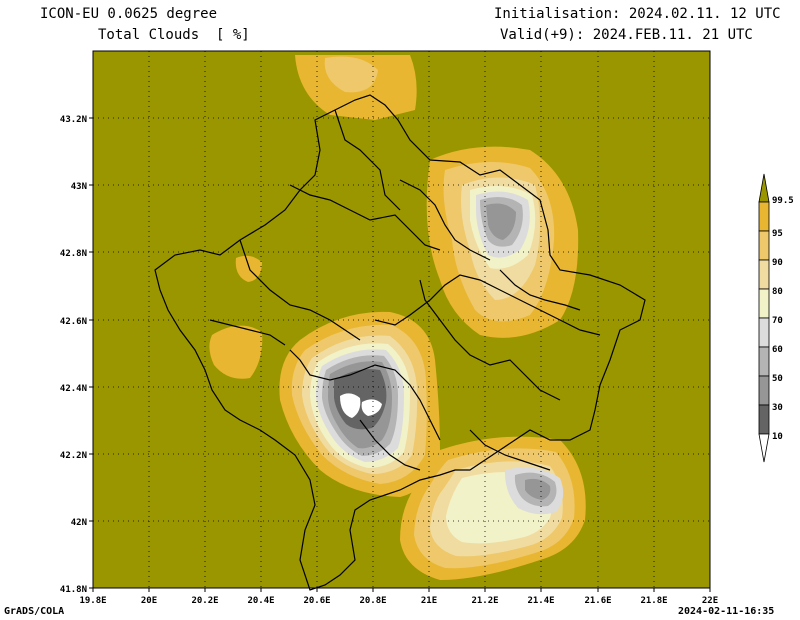 The width and height of the screenshot is (800, 620). Describe the element at coordinates (73, 590) in the screenshot. I see `lat-label: 41.8N` at that location.